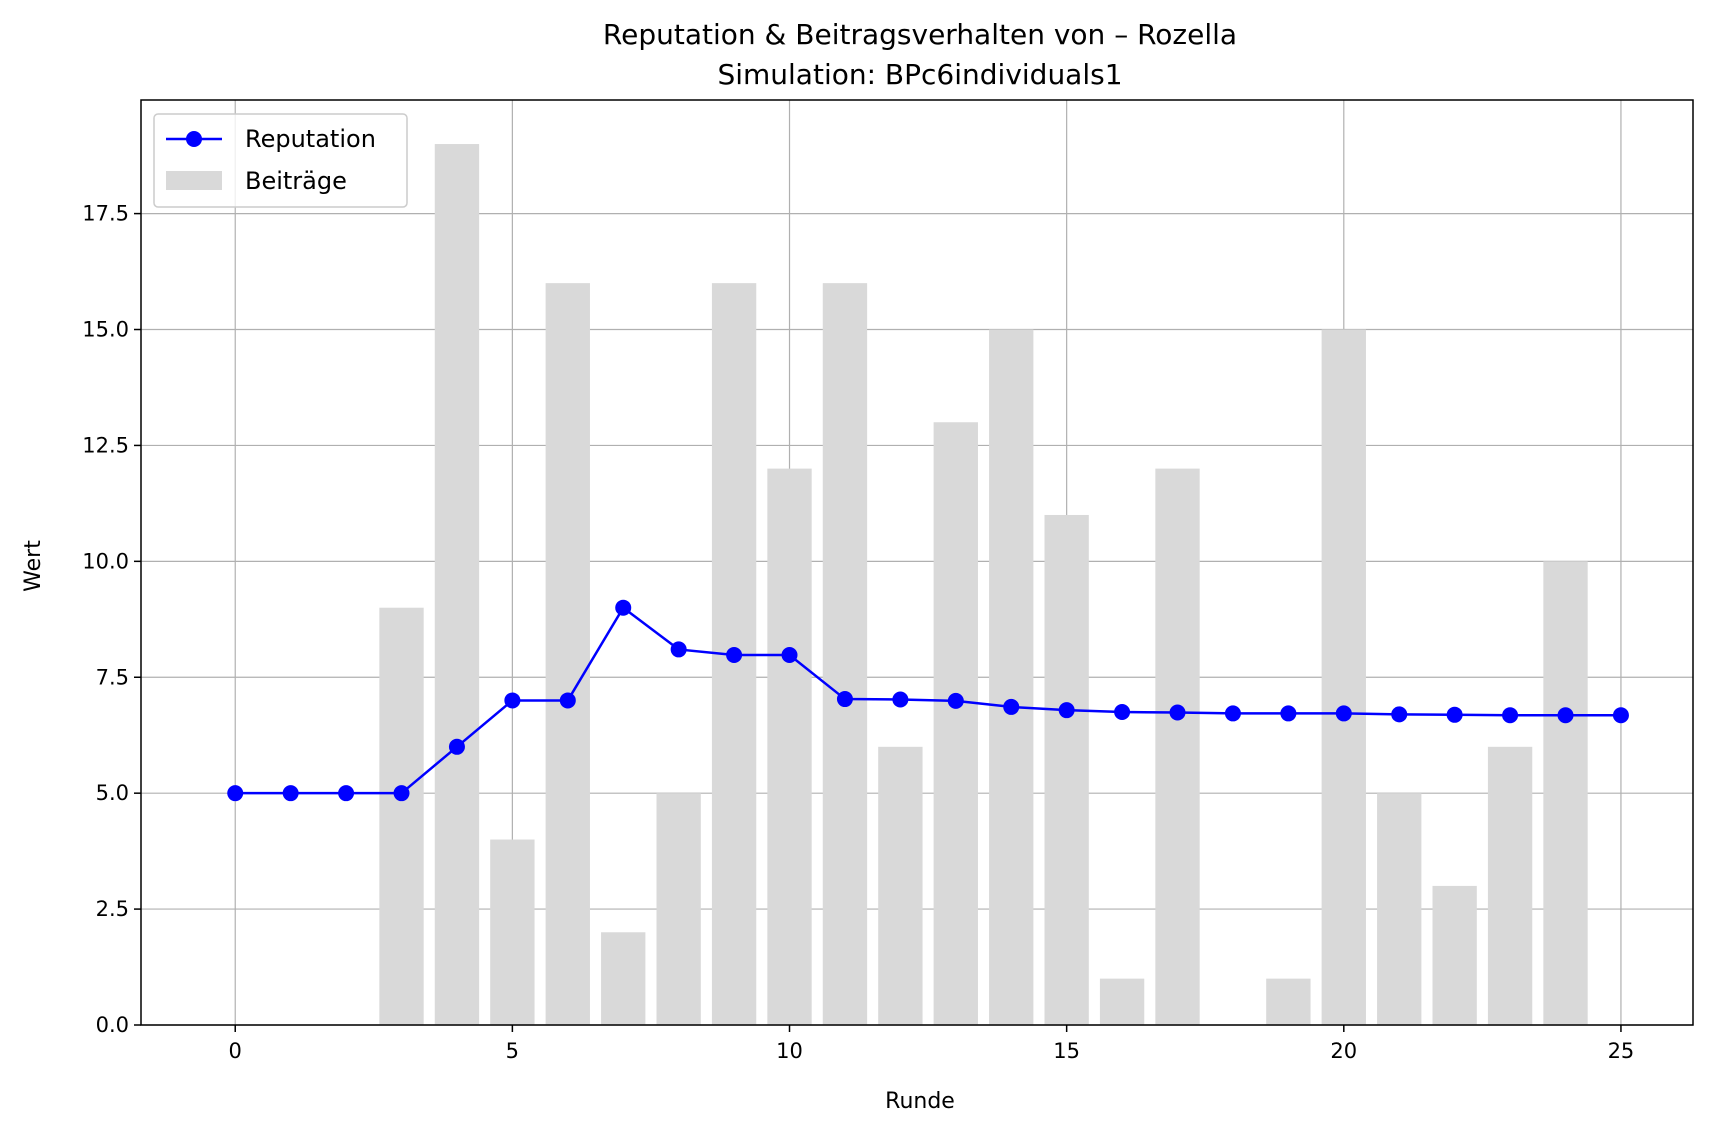  What do you see at coordinates (512, 1051) in the screenshot?
I see `x-tick-label: 5` at bounding box center [512, 1051].